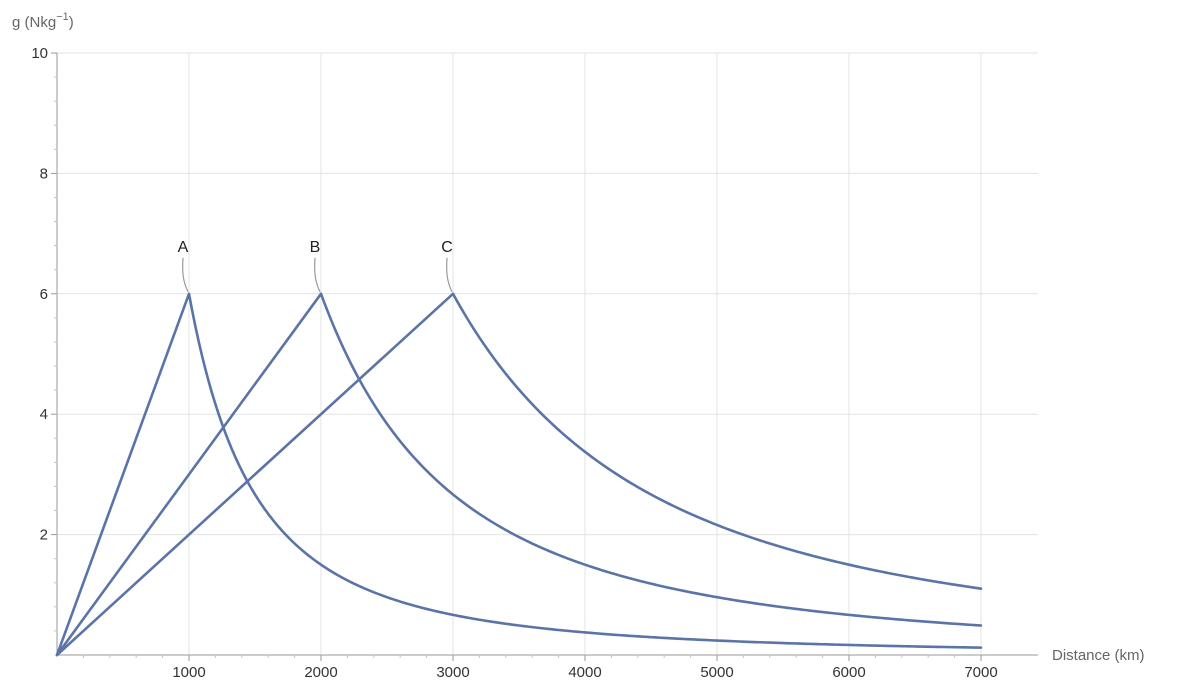  I want to click on x-tick-label: 5000, so click(716, 672).